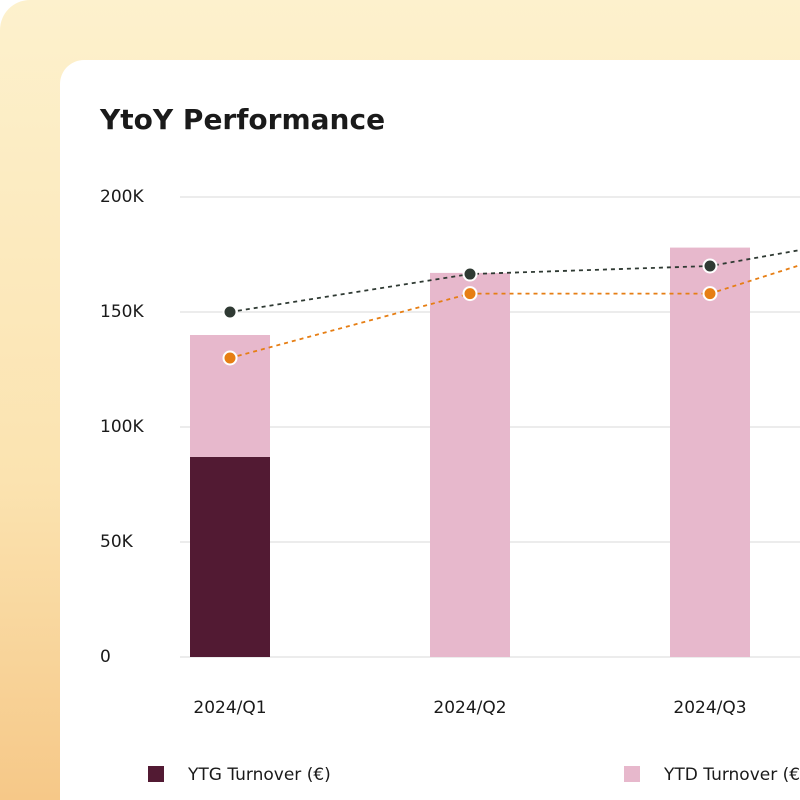  I want to click on x-tick-label: 2024/Q3, so click(709, 708).